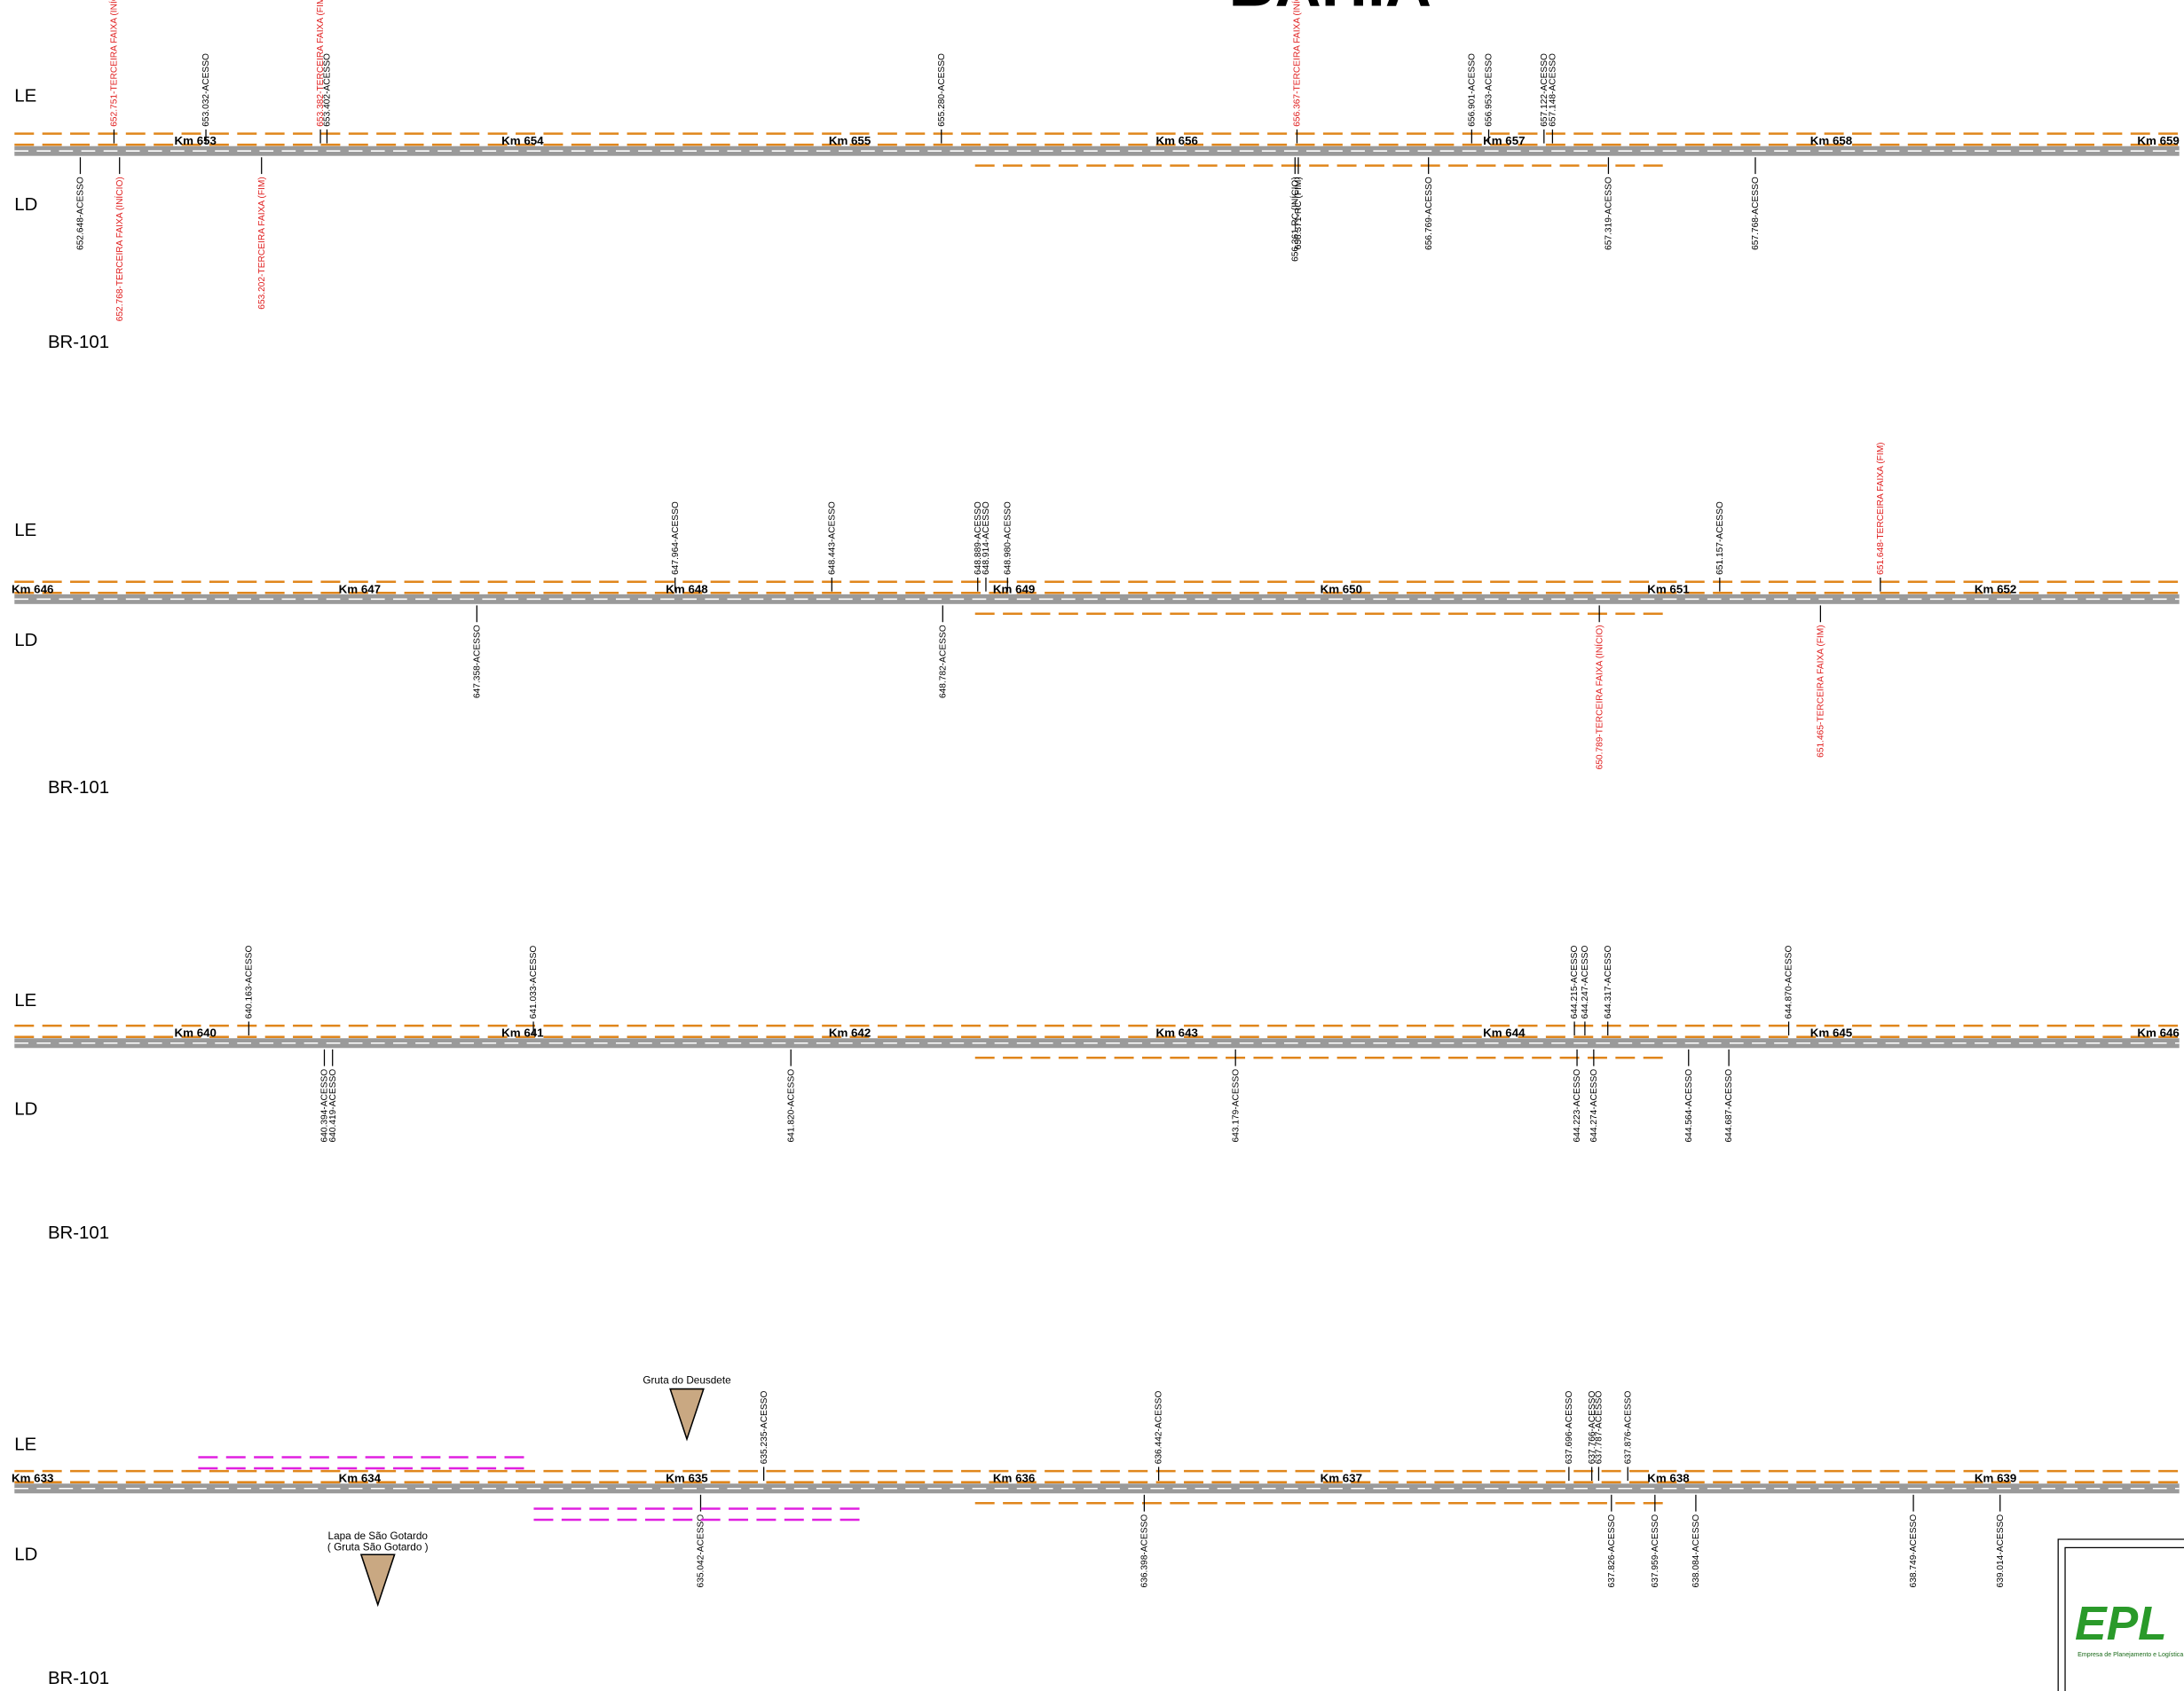 This screenshot has width=2184, height=1691. Describe the element at coordinates (764, 1428) in the screenshot. I see `marker-label: 635.235-ACESSO` at that location.